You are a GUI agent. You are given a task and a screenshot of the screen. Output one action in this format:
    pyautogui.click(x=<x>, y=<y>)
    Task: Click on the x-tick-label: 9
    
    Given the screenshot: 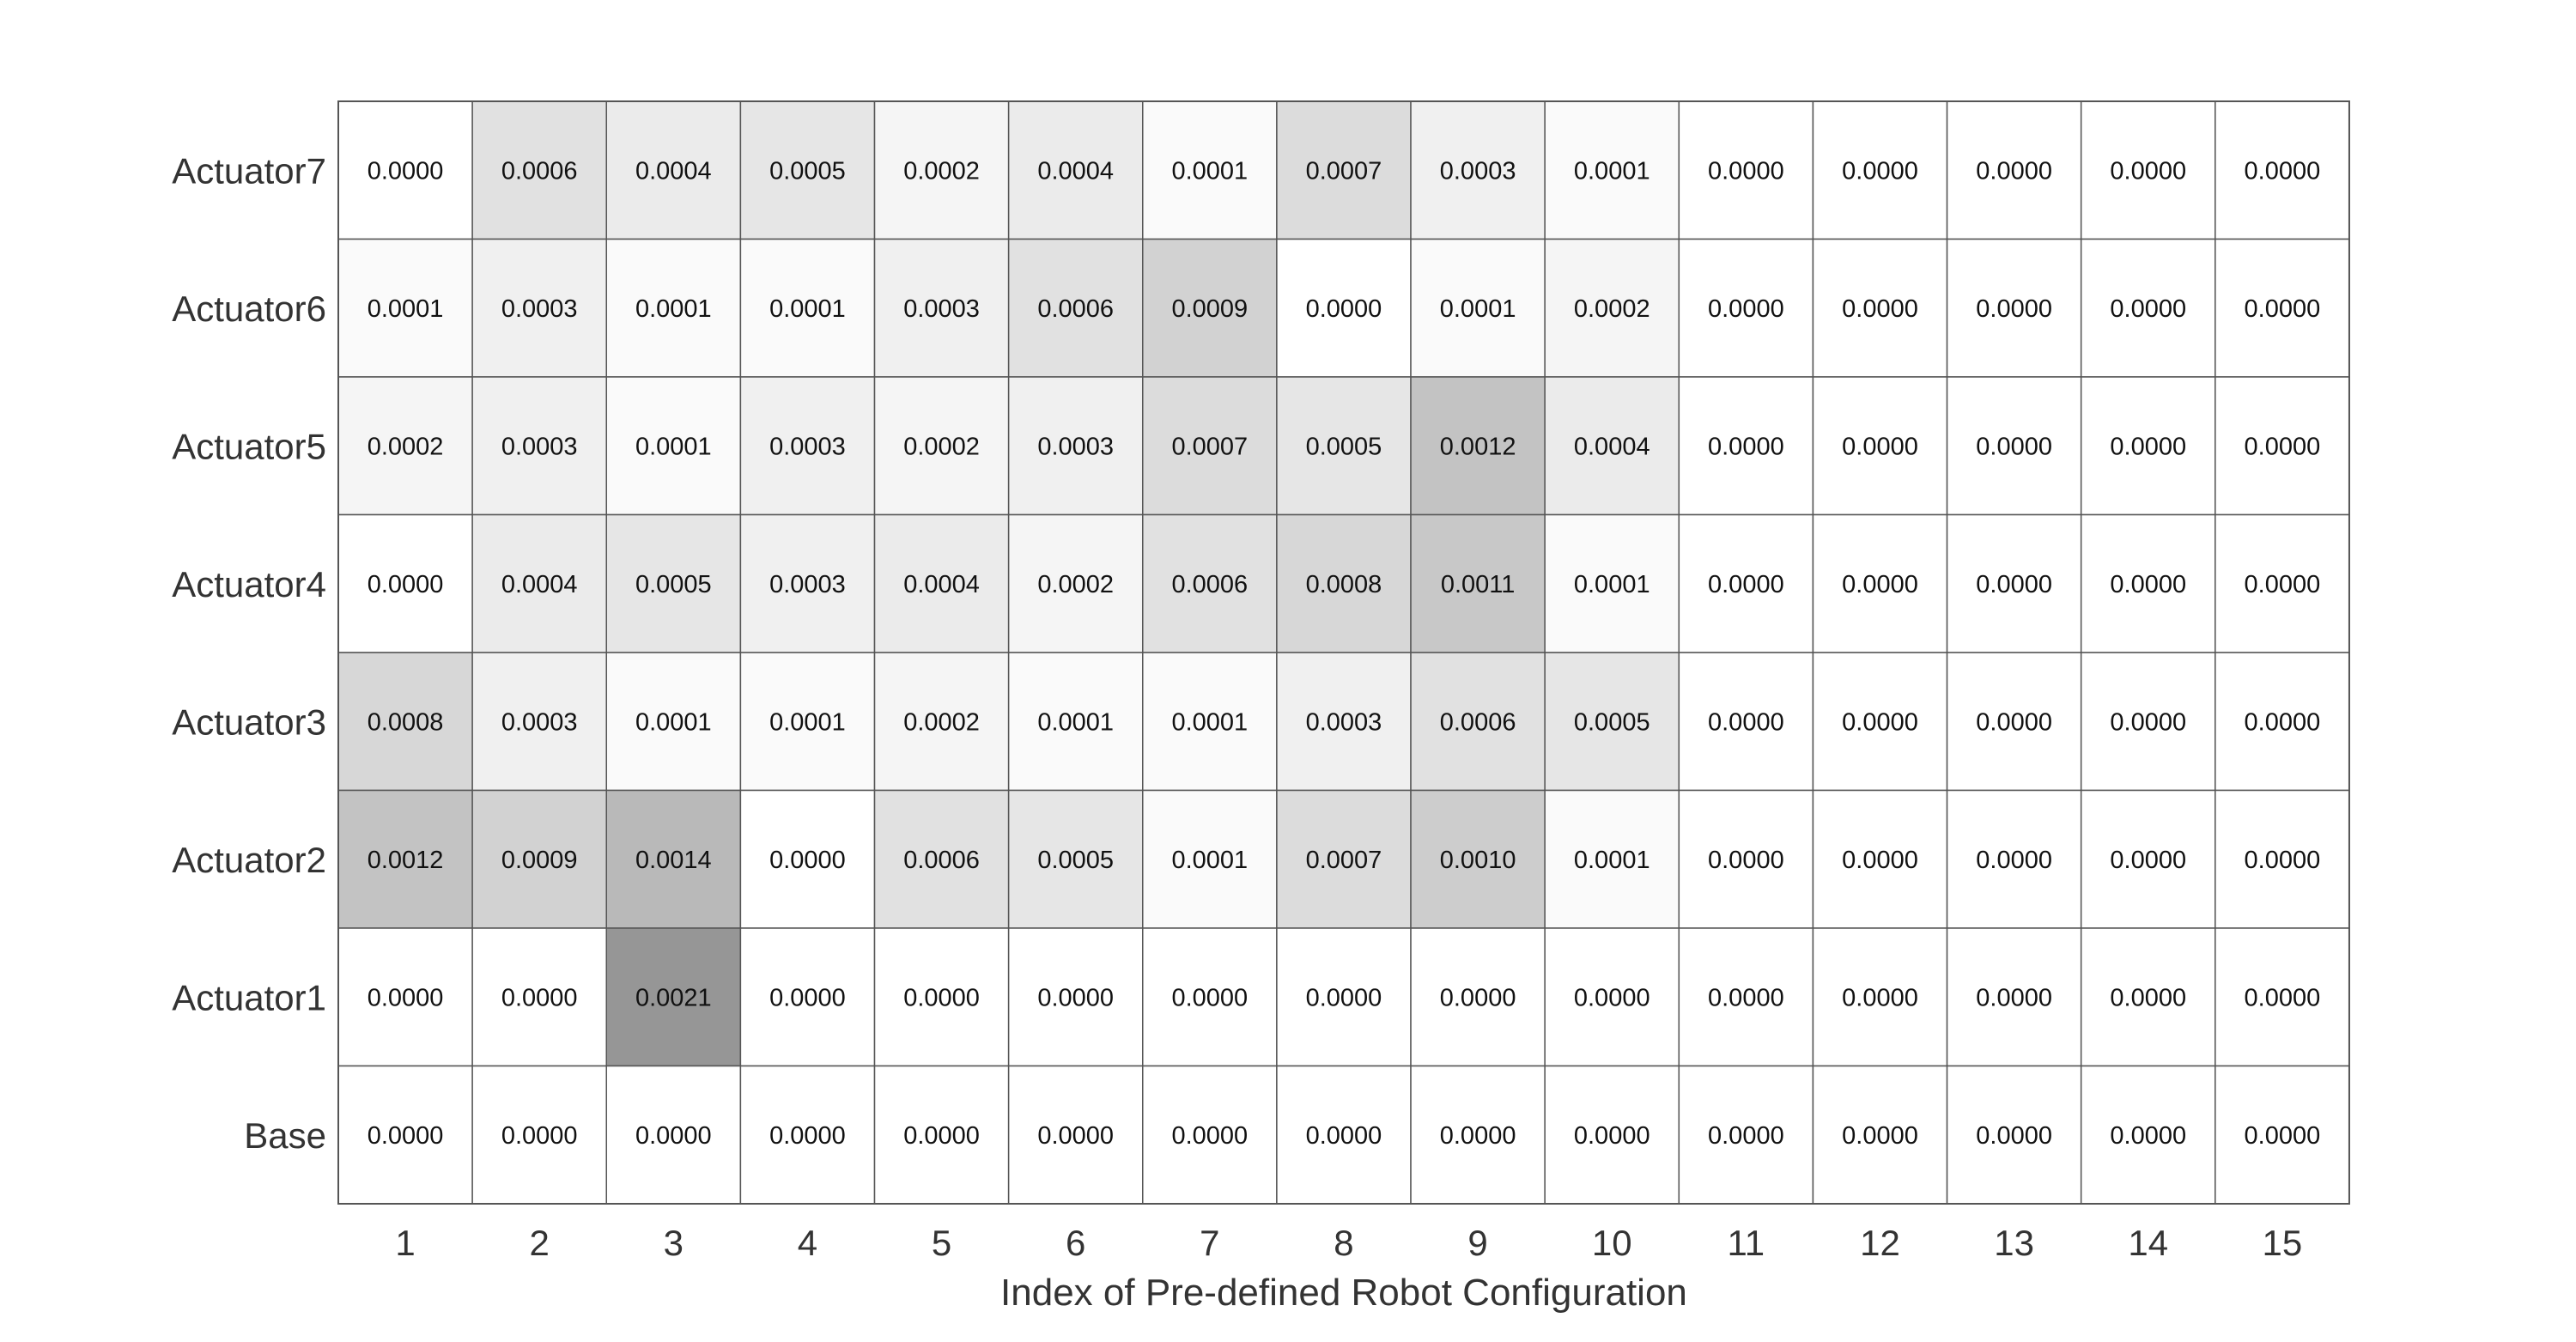 What is the action you would take?
    pyautogui.click(x=1477, y=1243)
    